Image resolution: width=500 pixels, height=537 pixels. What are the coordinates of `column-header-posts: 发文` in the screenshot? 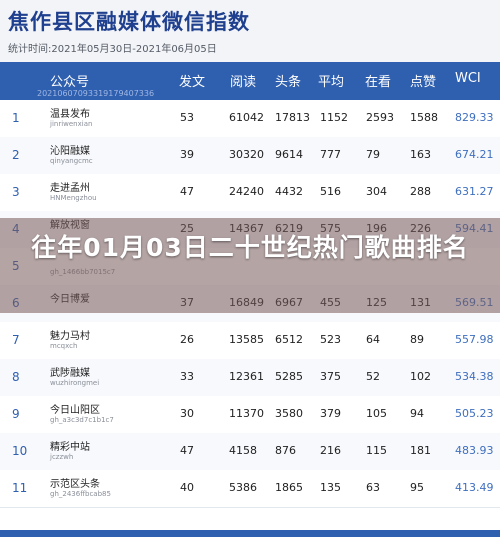 It's located at (192, 82).